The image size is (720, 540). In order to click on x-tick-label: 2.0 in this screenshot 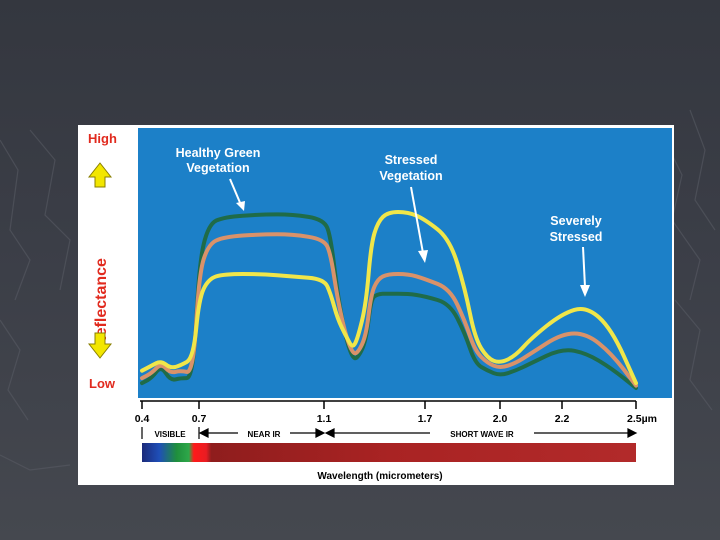, I will do `click(500, 419)`.